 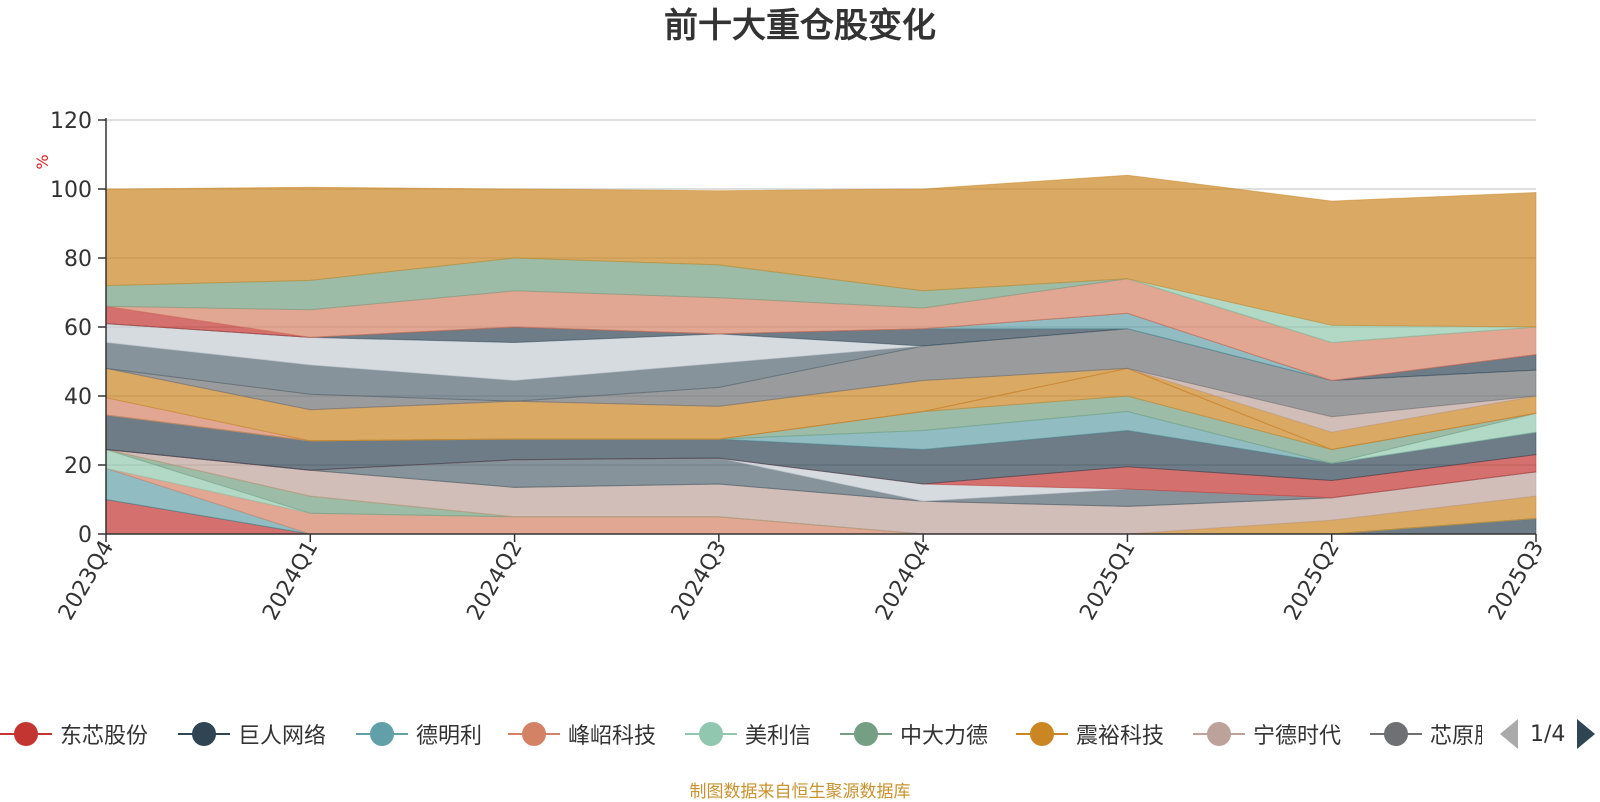 What do you see at coordinates (449, 736) in the screenshot?
I see `legend-label: 德明利` at bounding box center [449, 736].